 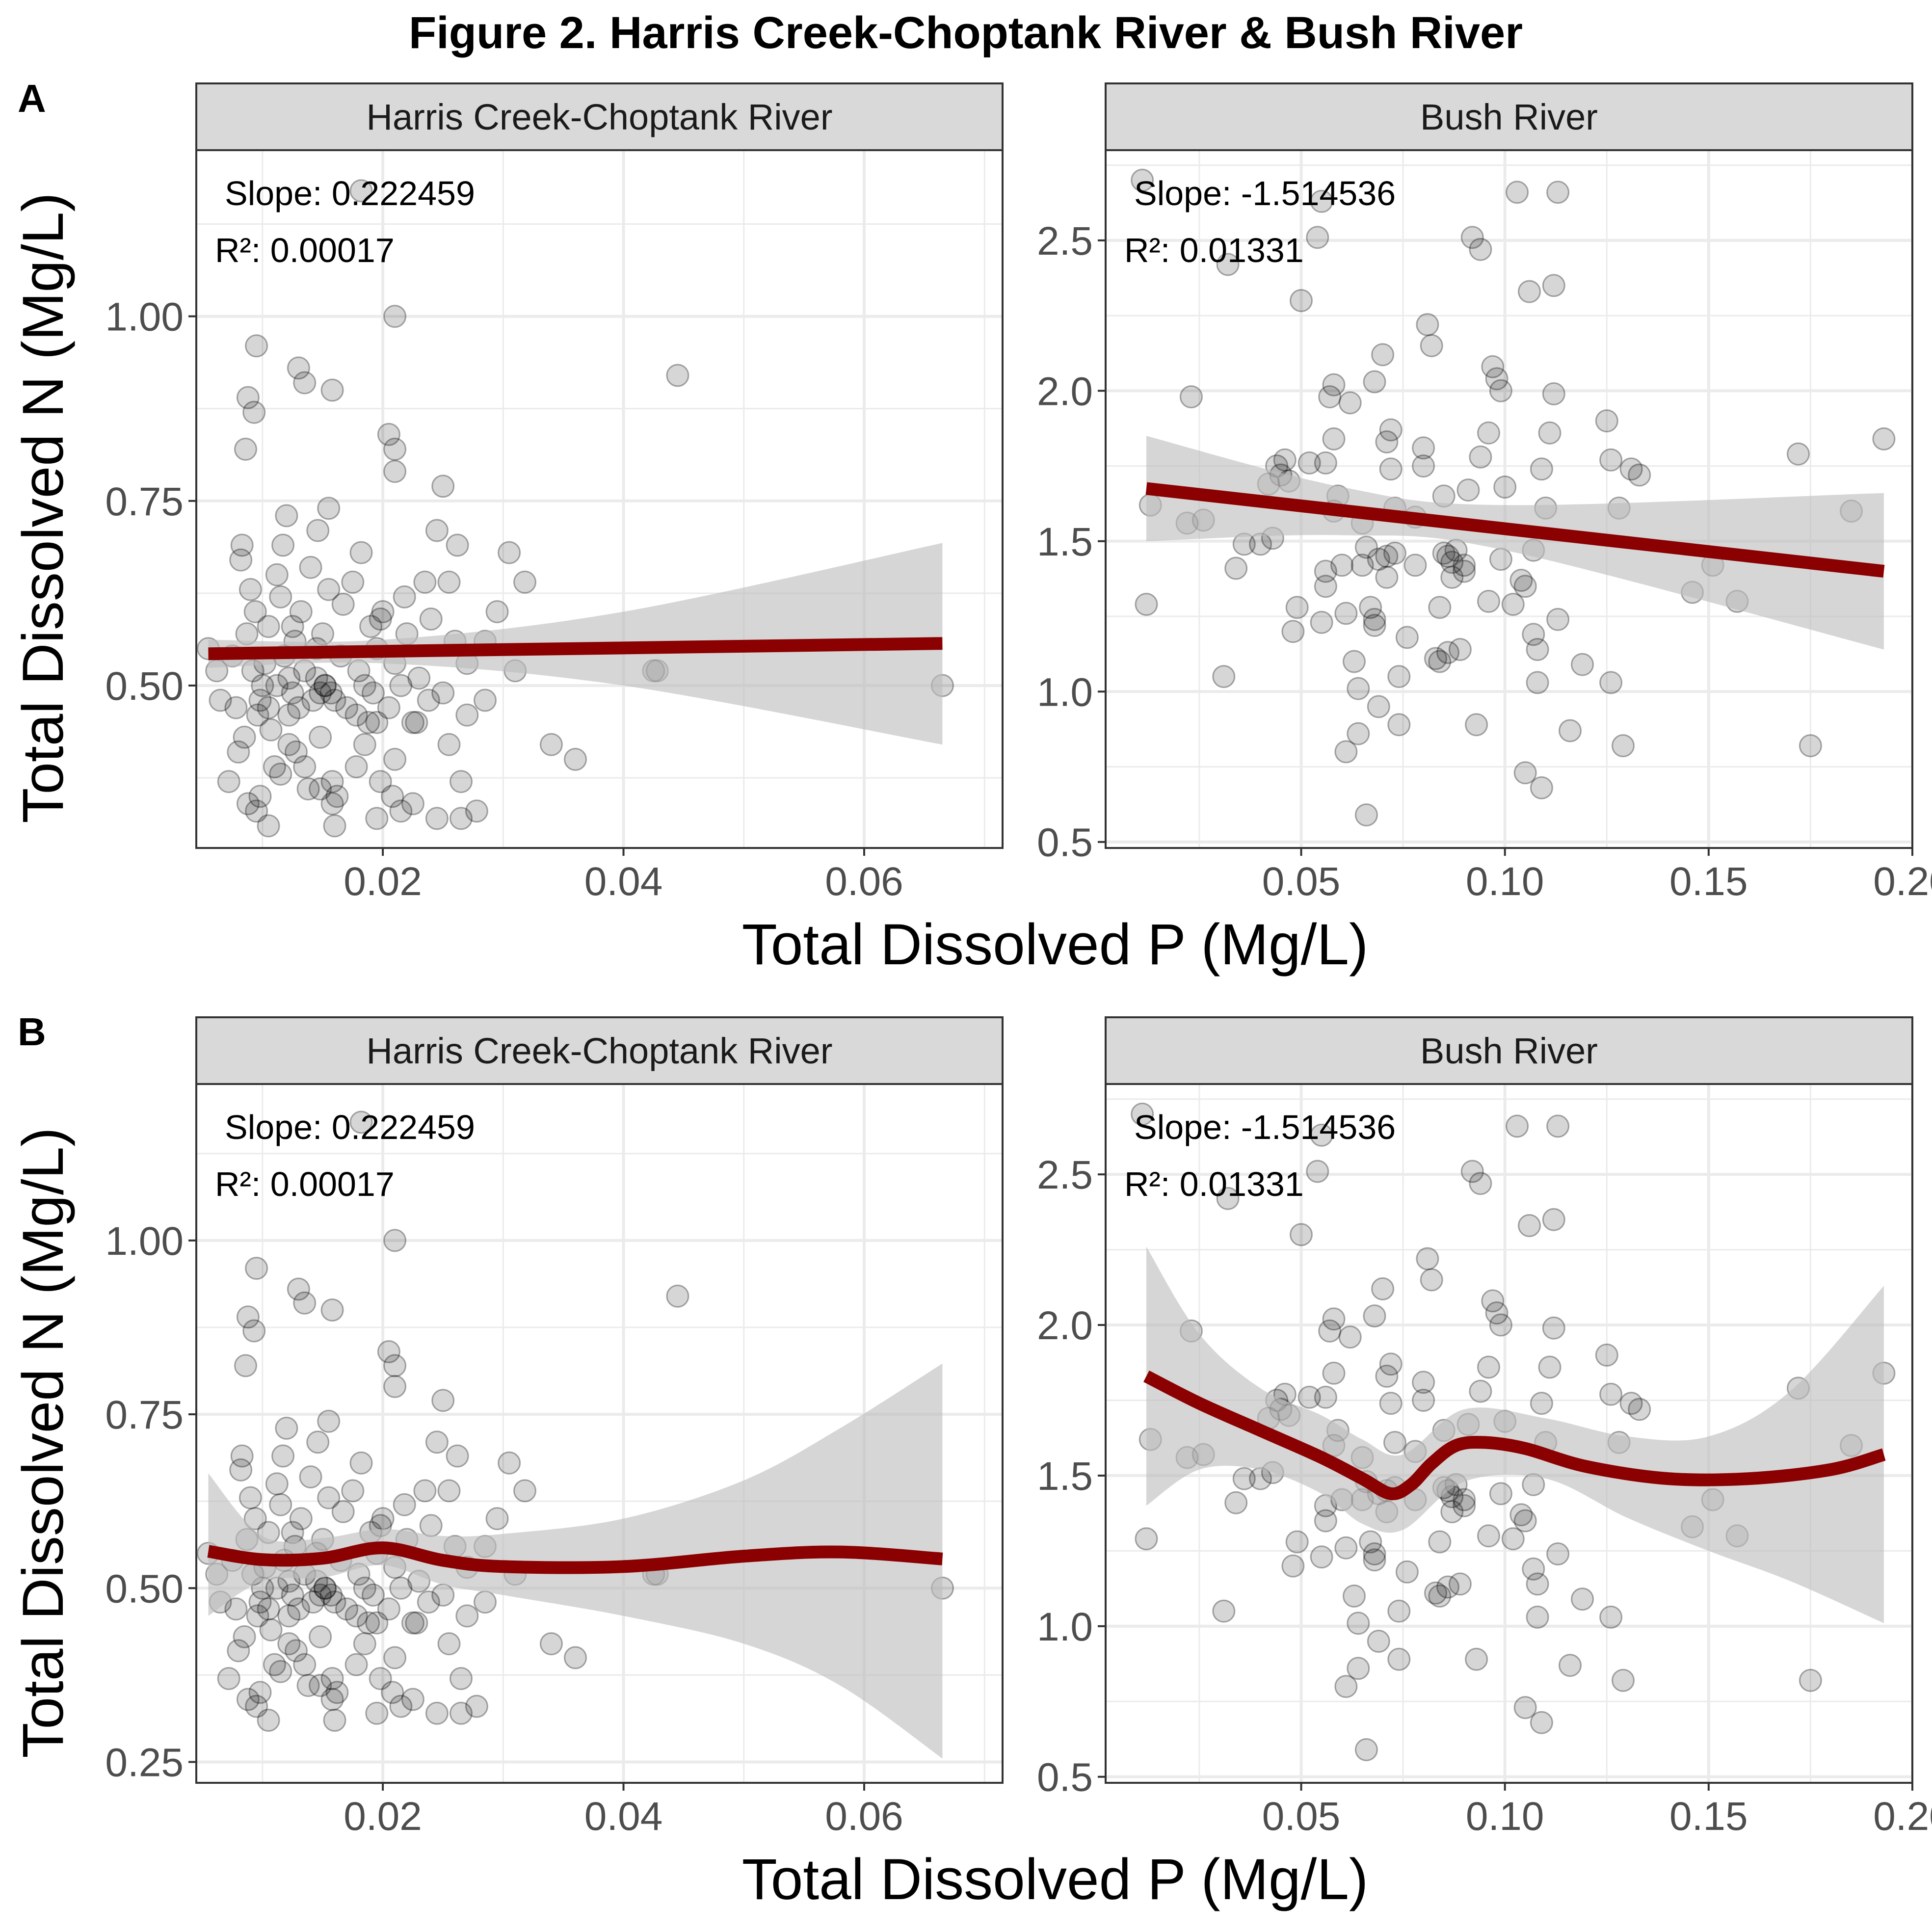 What do you see at coordinates (1065, 1476) in the screenshot?
I see `y-tick-label: 1.5` at bounding box center [1065, 1476].